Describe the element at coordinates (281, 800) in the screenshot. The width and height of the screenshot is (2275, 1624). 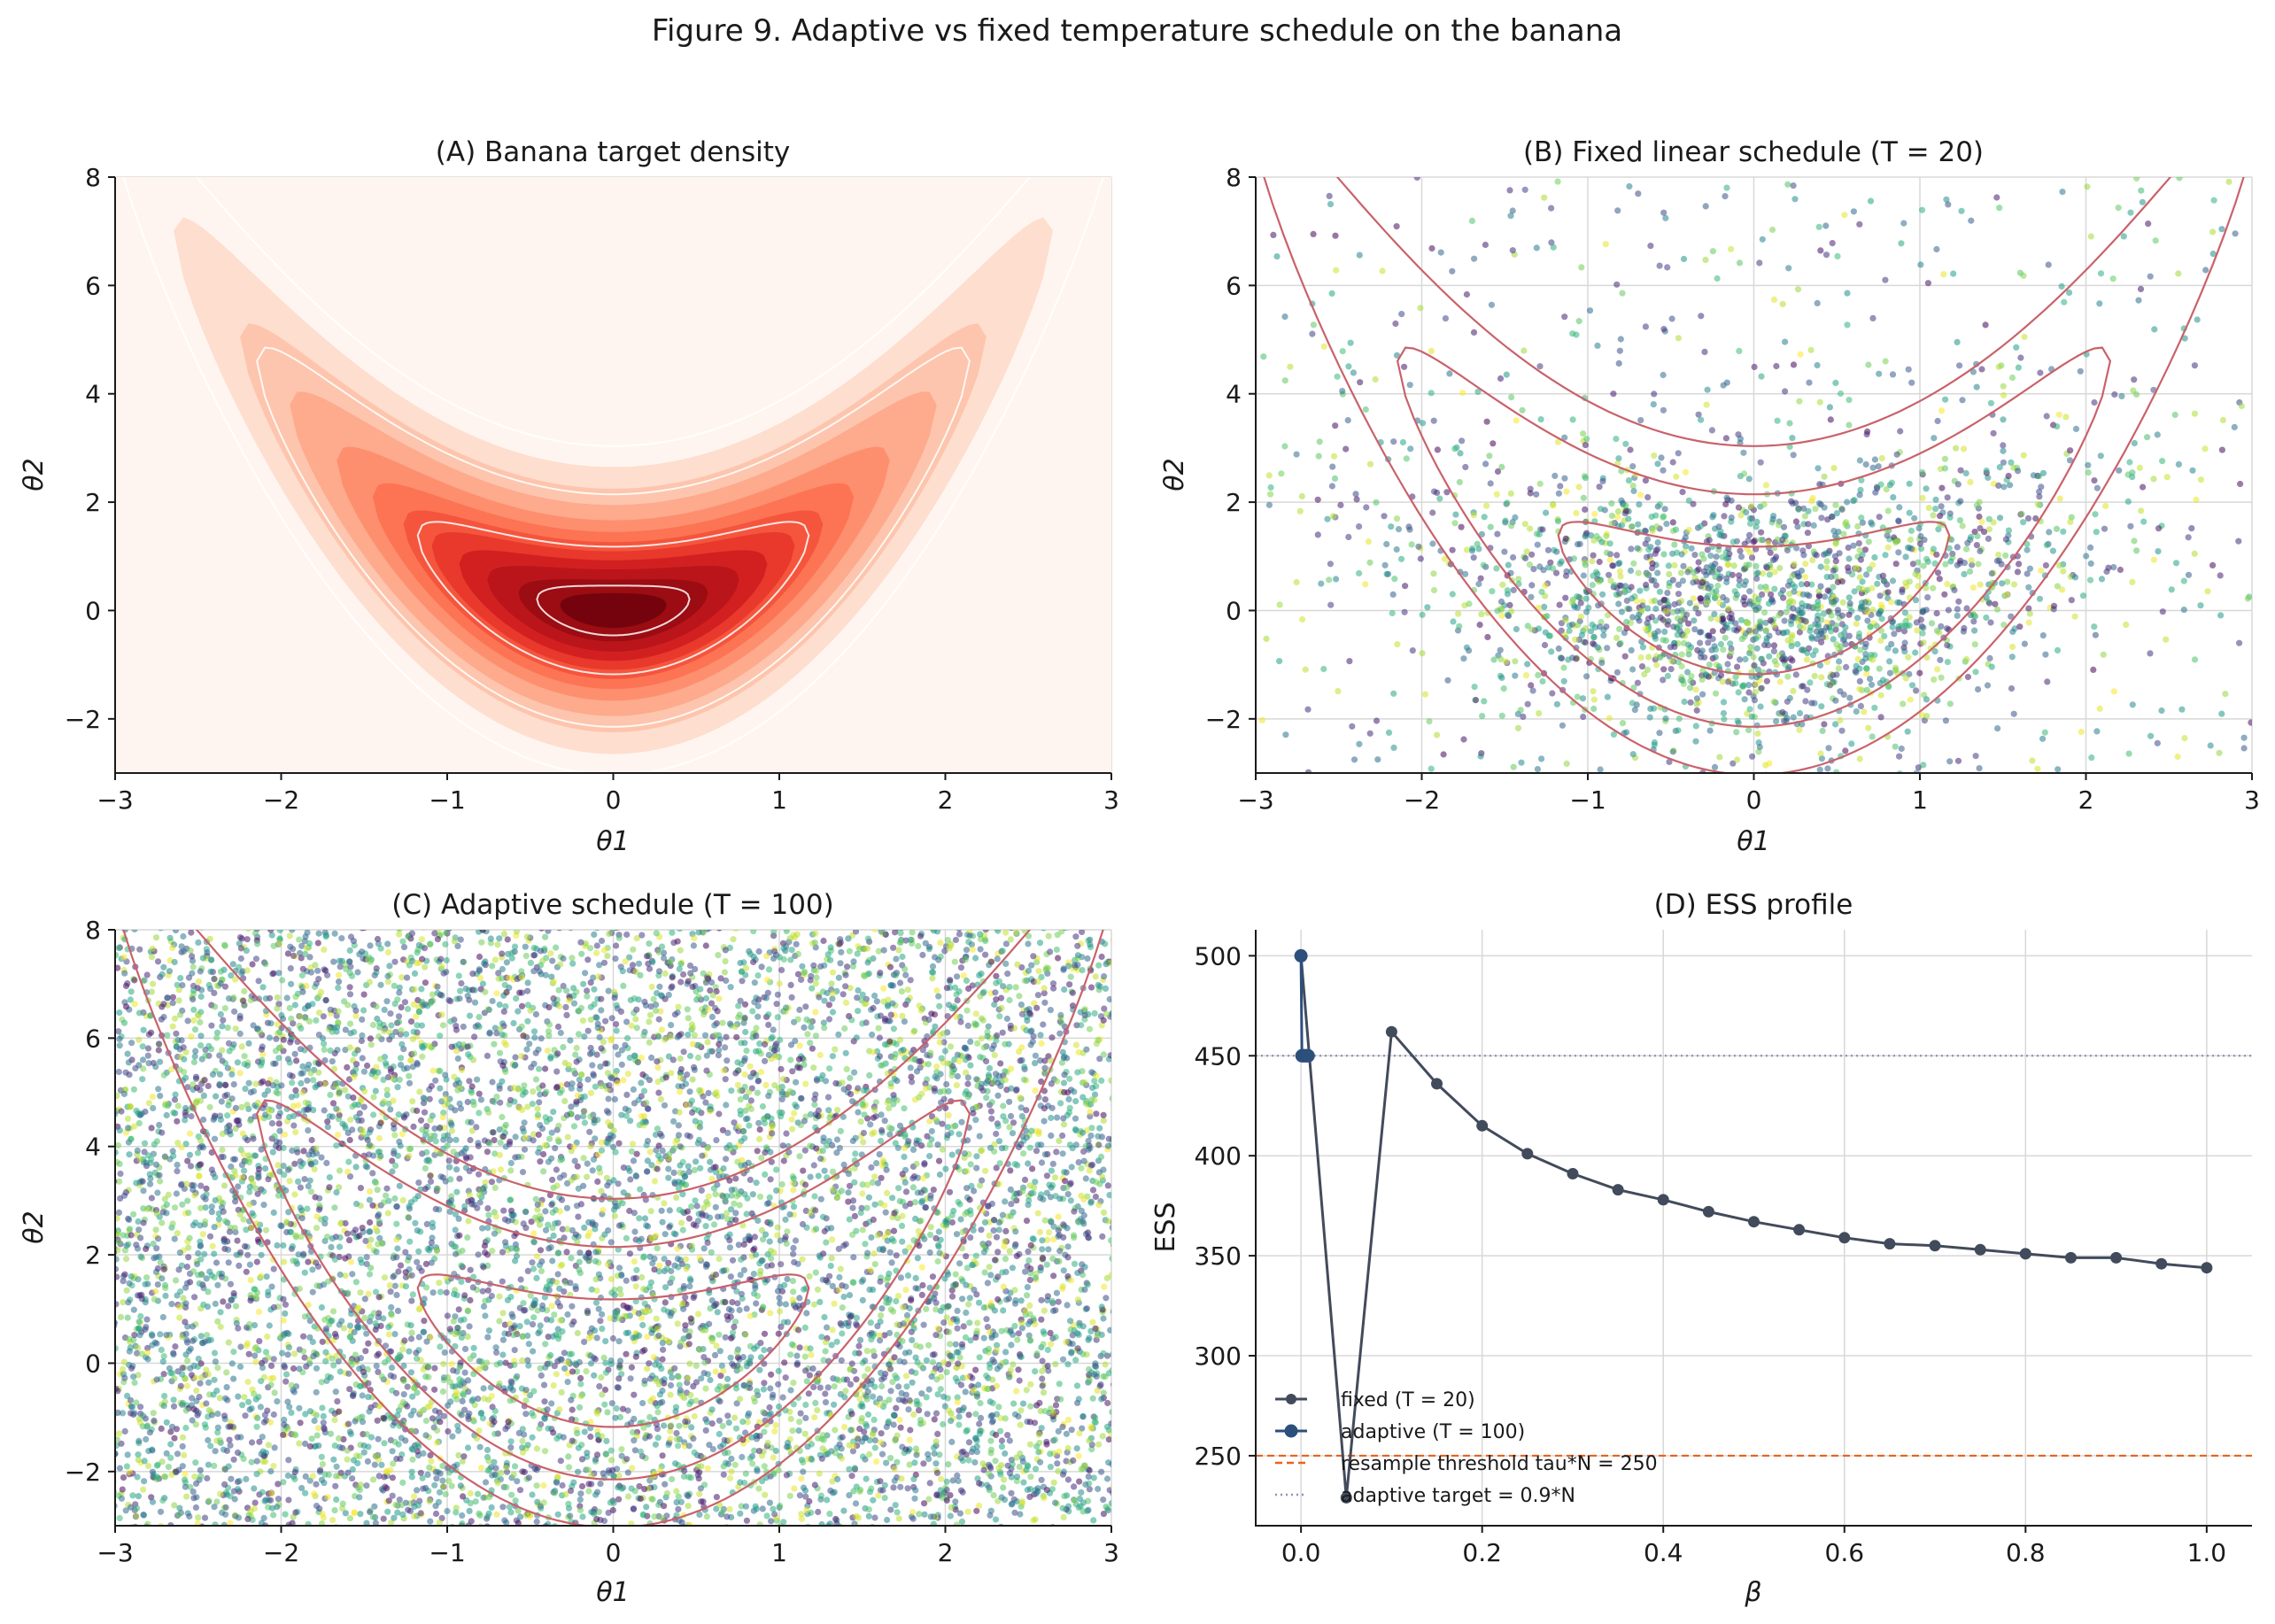
I see `x-tick-label: −2` at that location.